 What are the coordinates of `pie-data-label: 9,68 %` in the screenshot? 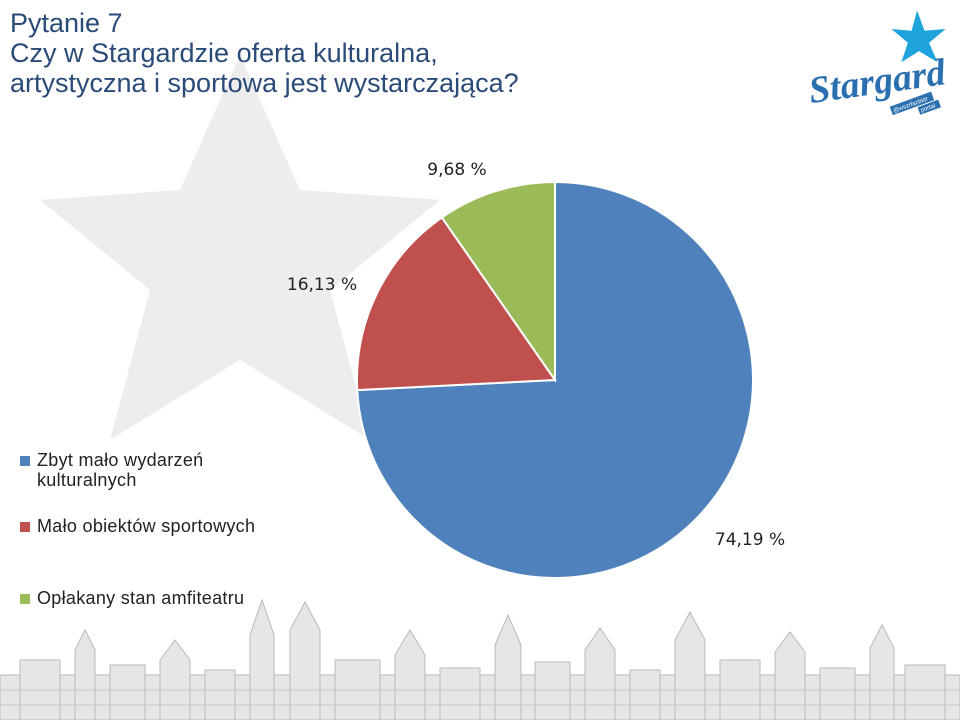 It's located at (456, 170).